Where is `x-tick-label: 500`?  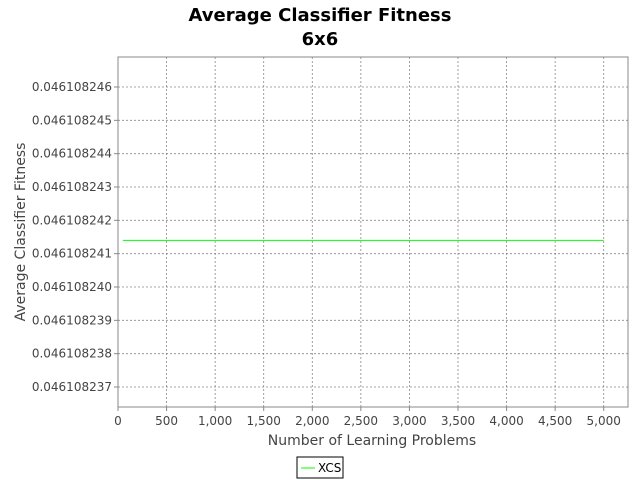
x-tick-label: 500 is located at coordinates (166, 421).